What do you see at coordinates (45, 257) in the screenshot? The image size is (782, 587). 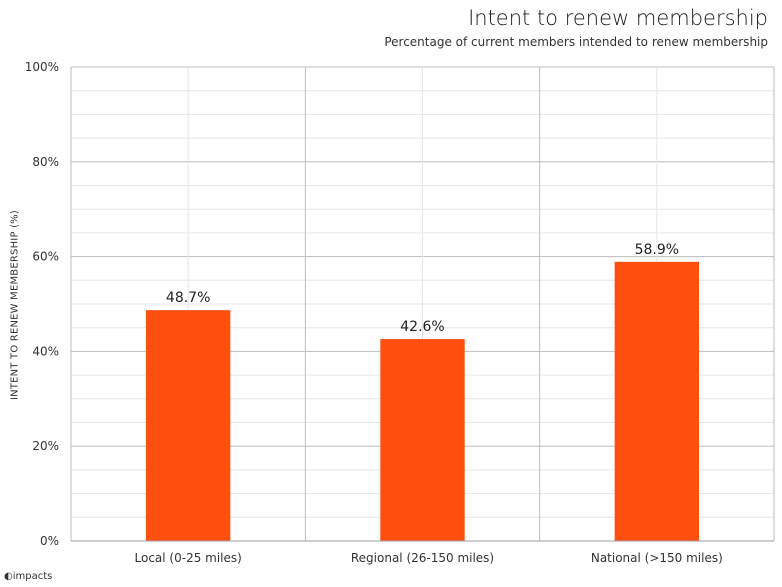 I see `y-tick-label: 60%` at bounding box center [45, 257].